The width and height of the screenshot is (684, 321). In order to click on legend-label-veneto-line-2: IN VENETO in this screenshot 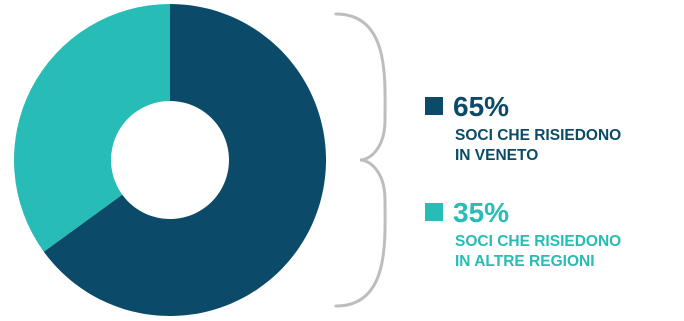, I will do `click(497, 155)`.